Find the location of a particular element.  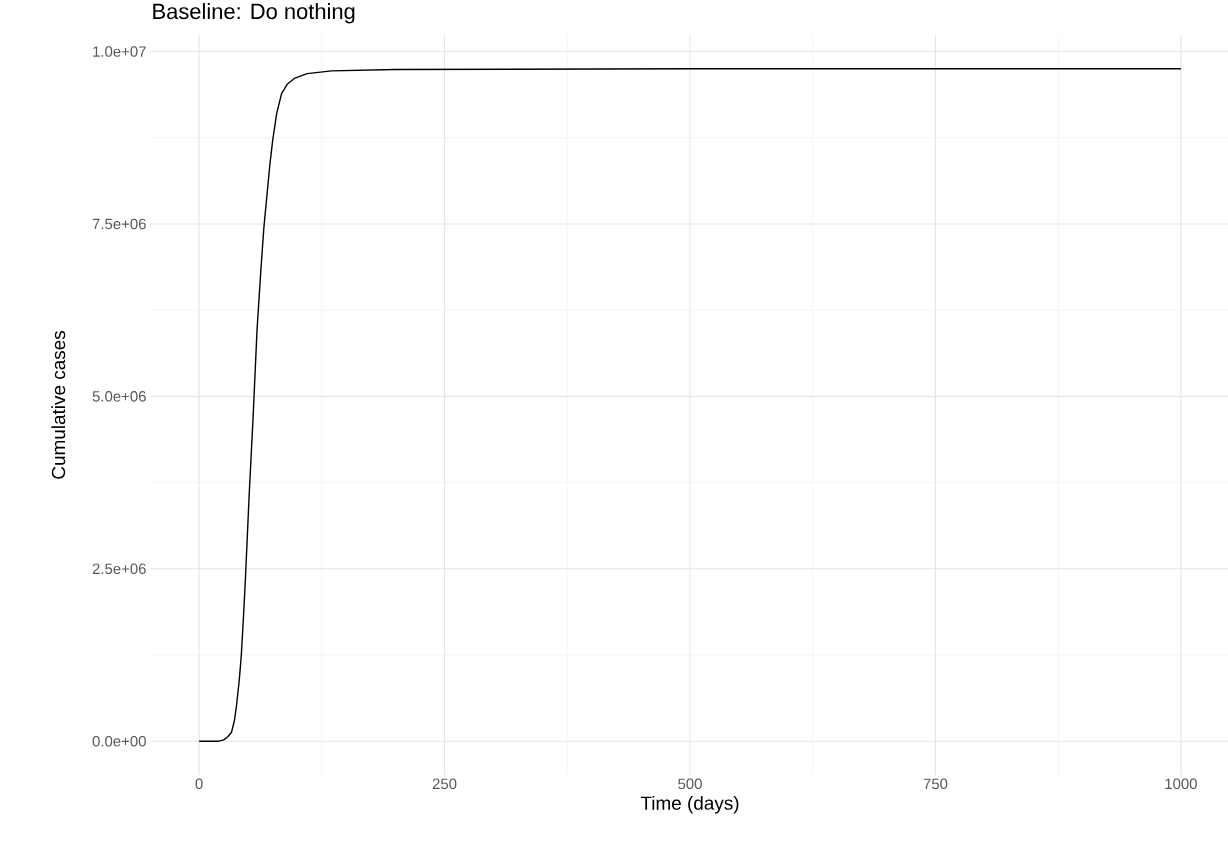

x-tick-label: 750 is located at coordinates (935, 784).